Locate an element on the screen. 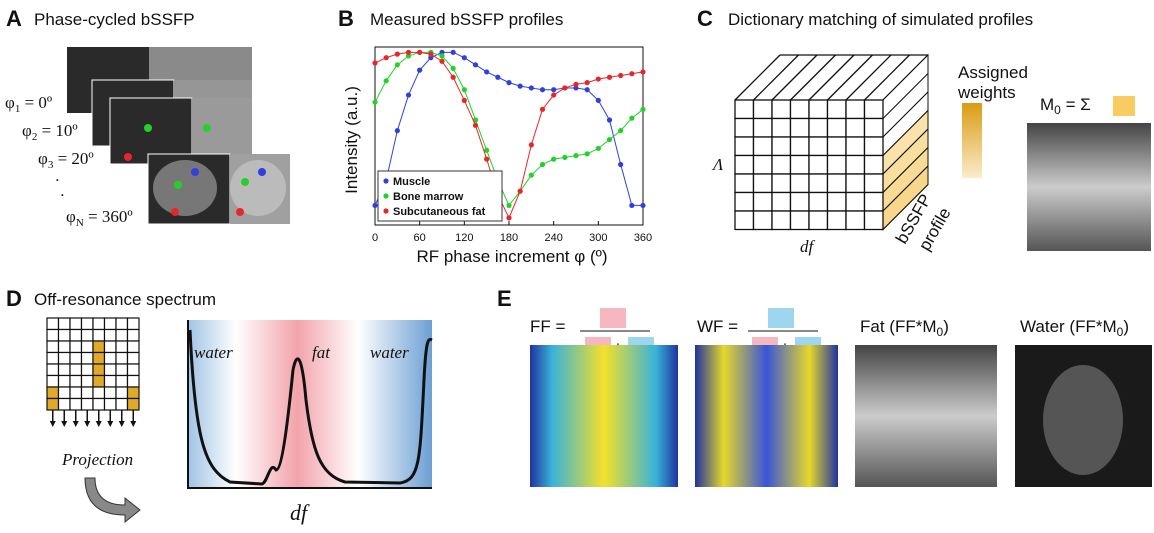  panel-letter: B is located at coordinates (346, 18).